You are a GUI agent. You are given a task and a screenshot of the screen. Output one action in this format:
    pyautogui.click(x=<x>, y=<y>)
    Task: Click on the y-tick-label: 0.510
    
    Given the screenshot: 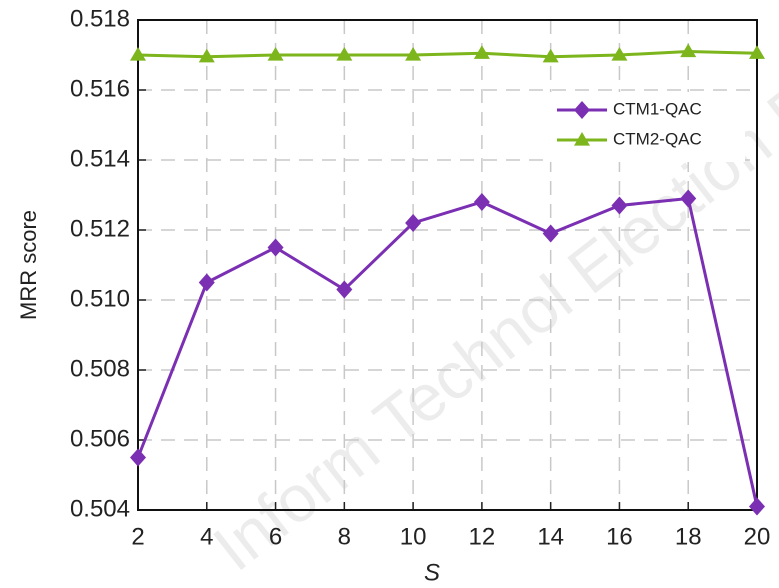 What is the action you would take?
    pyautogui.click(x=100, y=298)
    